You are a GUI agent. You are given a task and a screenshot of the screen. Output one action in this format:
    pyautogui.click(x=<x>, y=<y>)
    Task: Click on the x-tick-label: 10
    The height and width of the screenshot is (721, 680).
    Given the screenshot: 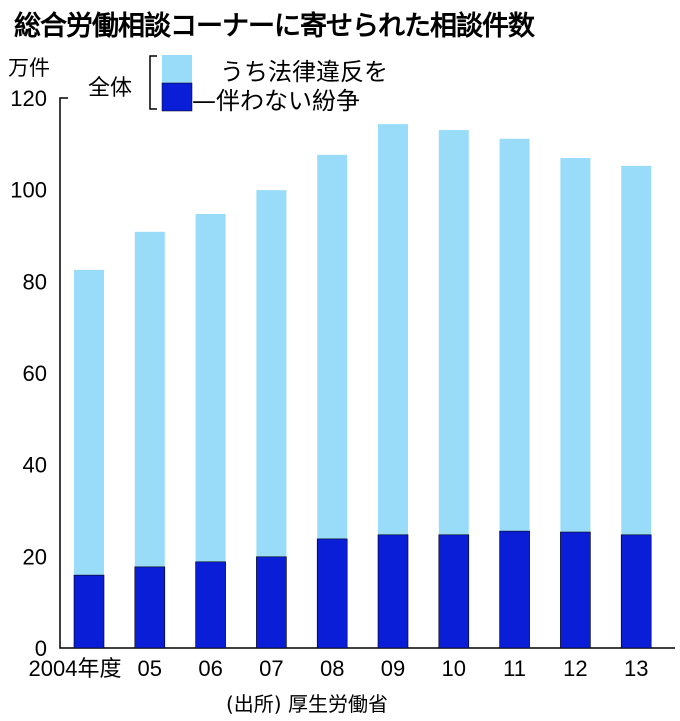 What is the action you would take?
    pyautogui.click(x=454, y=668)
    